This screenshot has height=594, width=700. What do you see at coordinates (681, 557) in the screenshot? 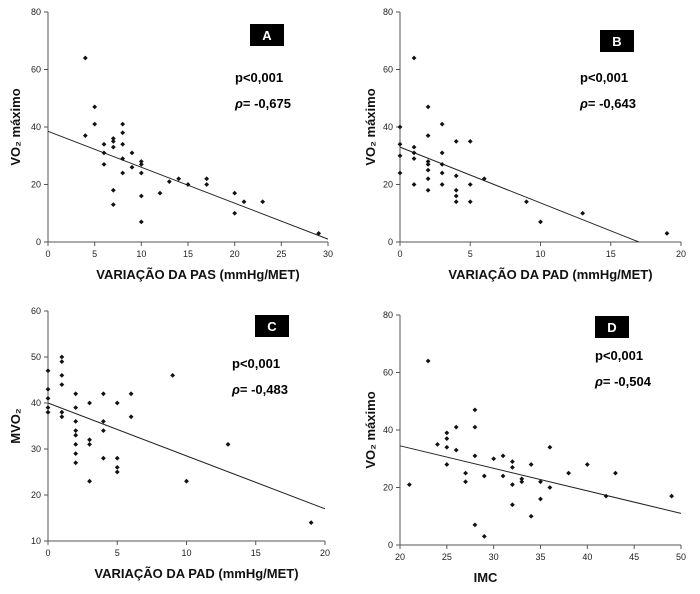
I see `x-tick-label: 50` at bounding box center [681, 557].